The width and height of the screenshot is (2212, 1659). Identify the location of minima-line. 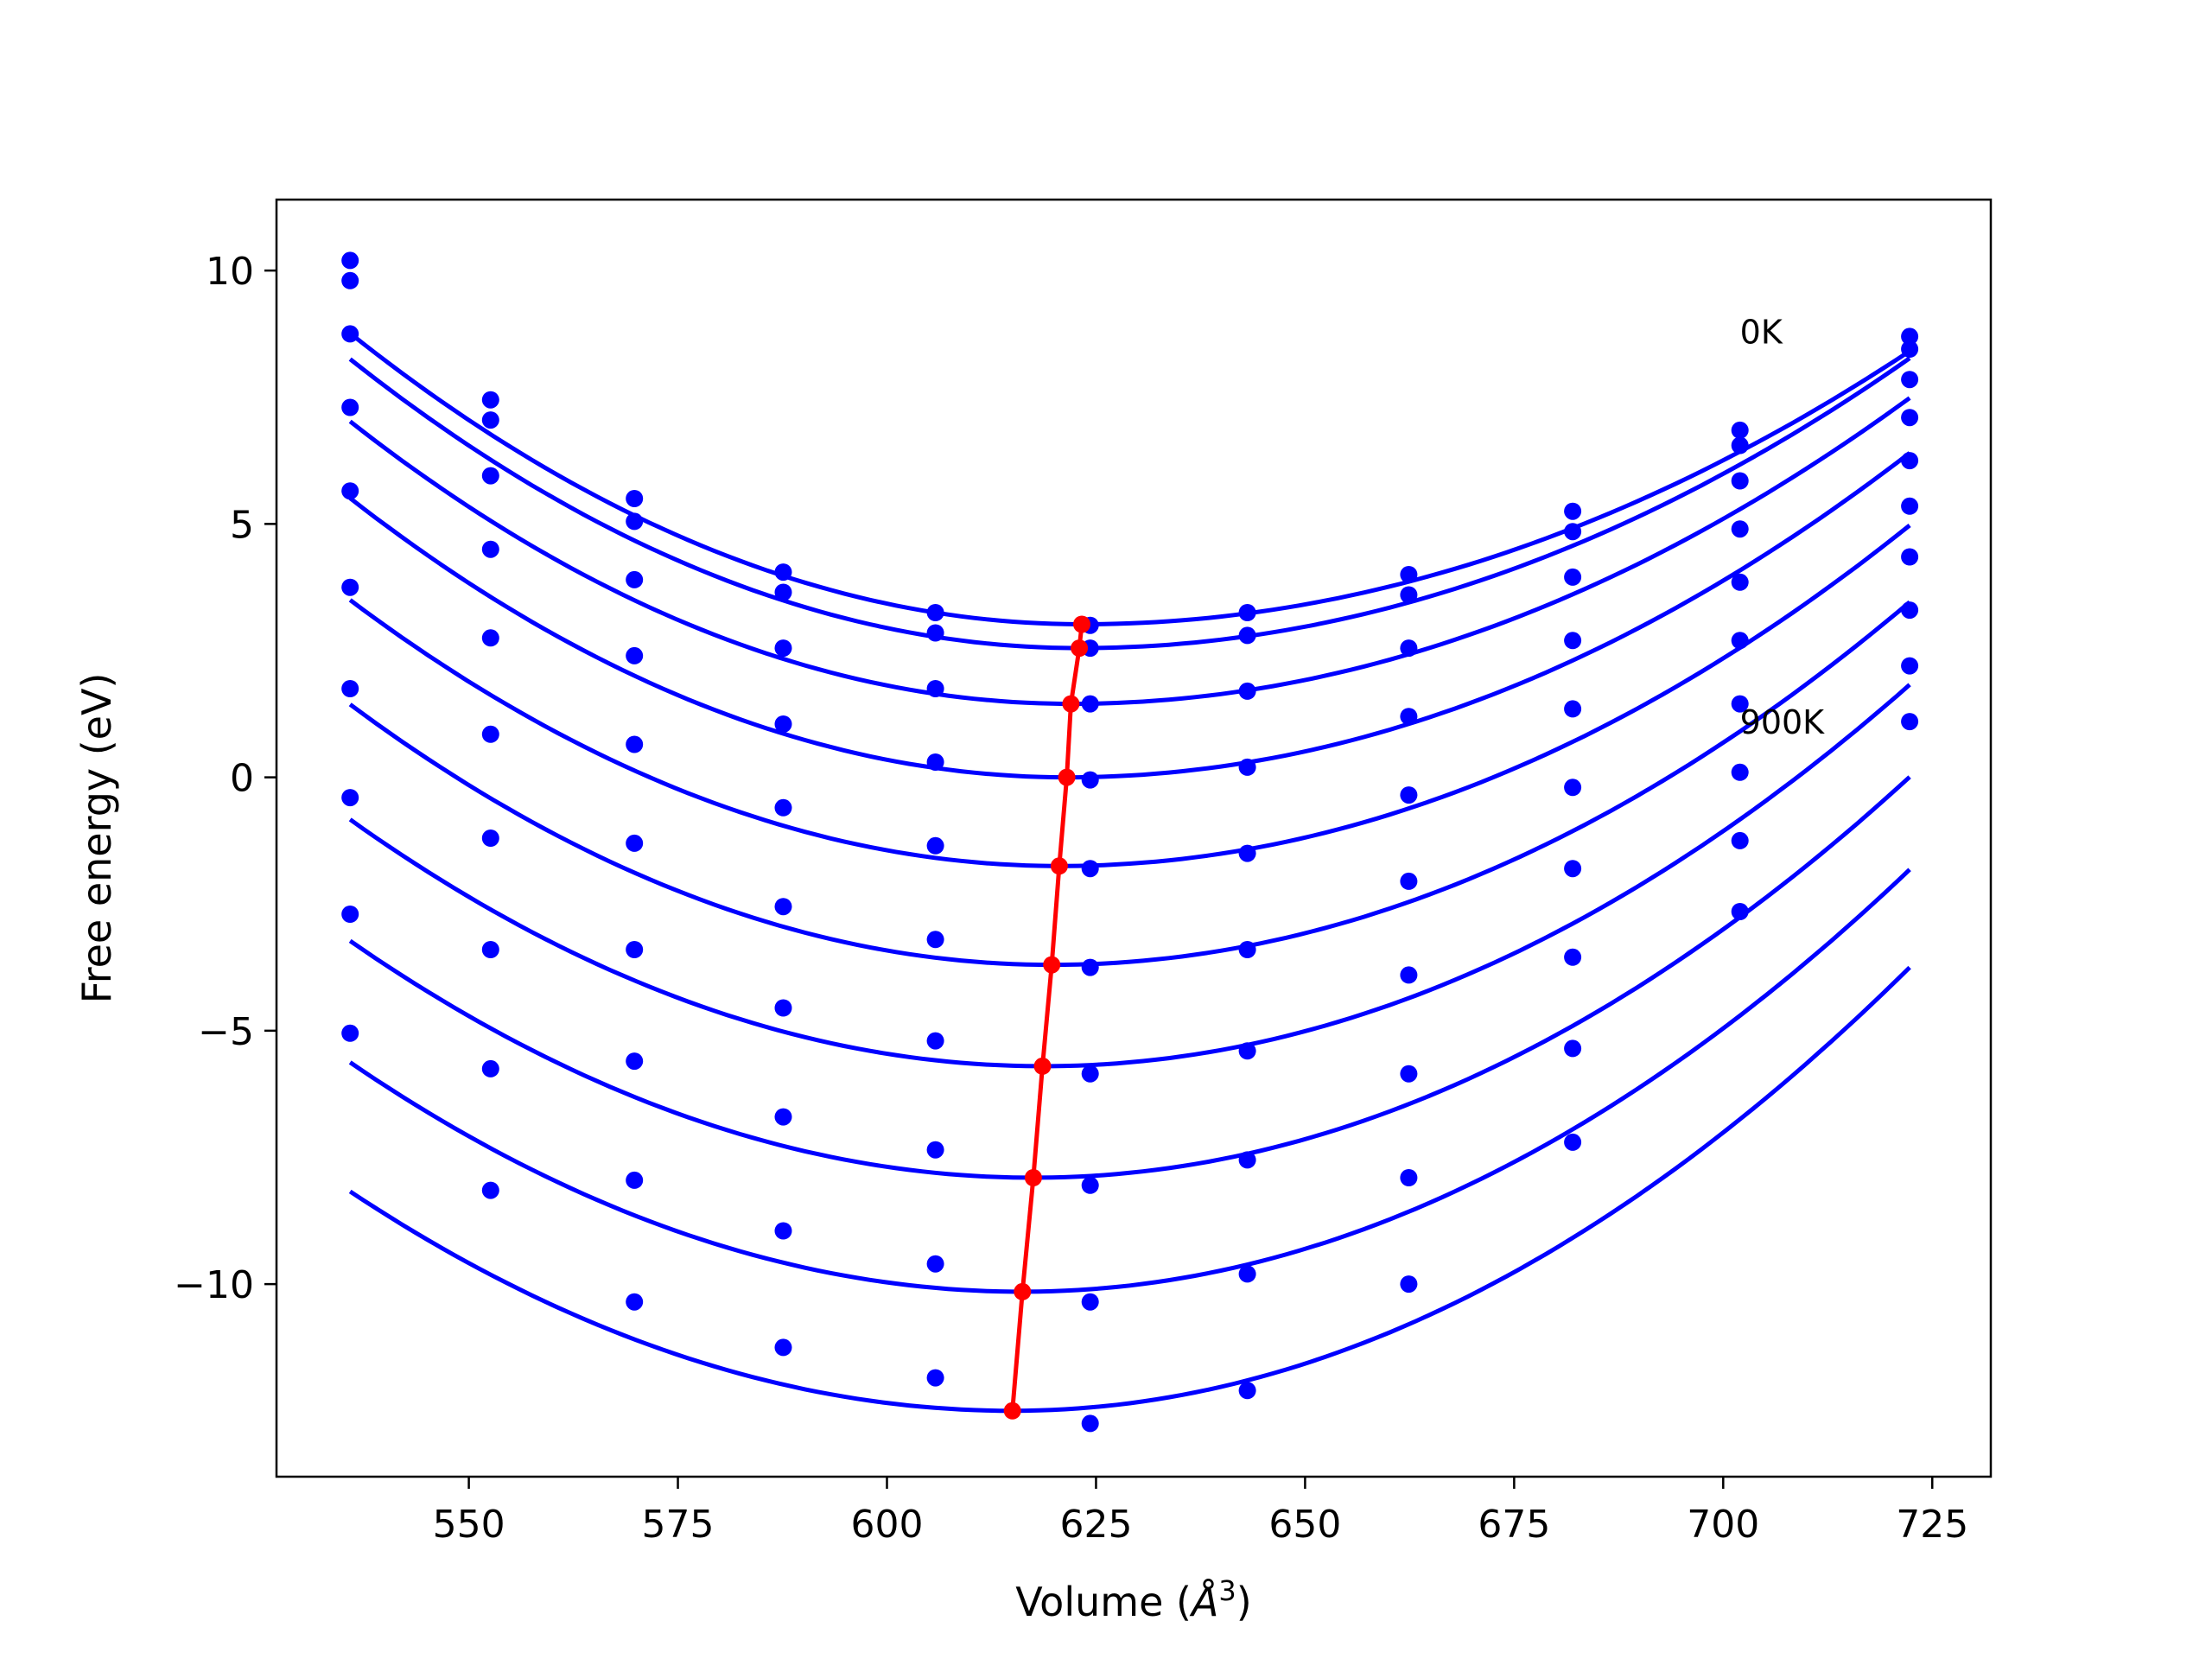
(1047, 1018).